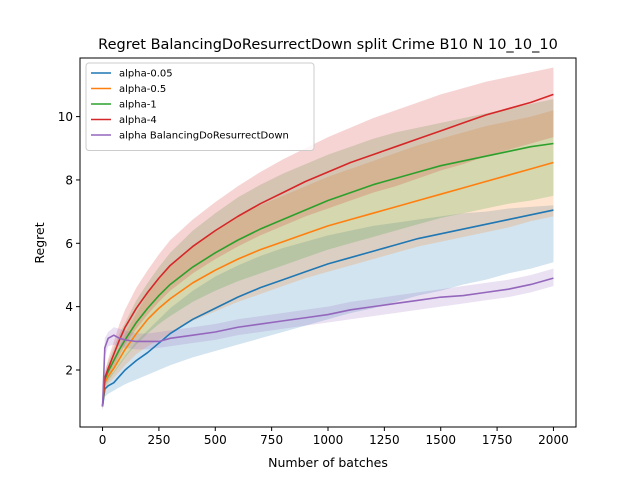 The height and width of the screenshot is (480, 640). Describe the element at coordinates (146, 74) in the screenshot. I see `legend-label-alpha-0-05: alpha-0.05` at that location.